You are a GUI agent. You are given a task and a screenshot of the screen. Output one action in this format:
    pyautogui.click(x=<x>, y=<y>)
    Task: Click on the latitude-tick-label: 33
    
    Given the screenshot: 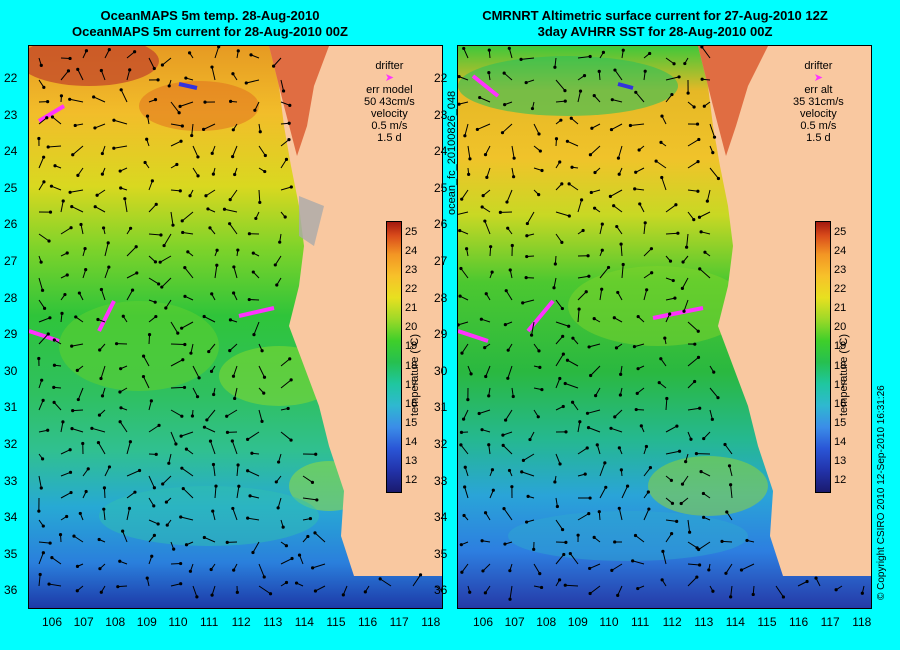 What is the action you would take?
    pyautogui.click(x=441, y=480)
    